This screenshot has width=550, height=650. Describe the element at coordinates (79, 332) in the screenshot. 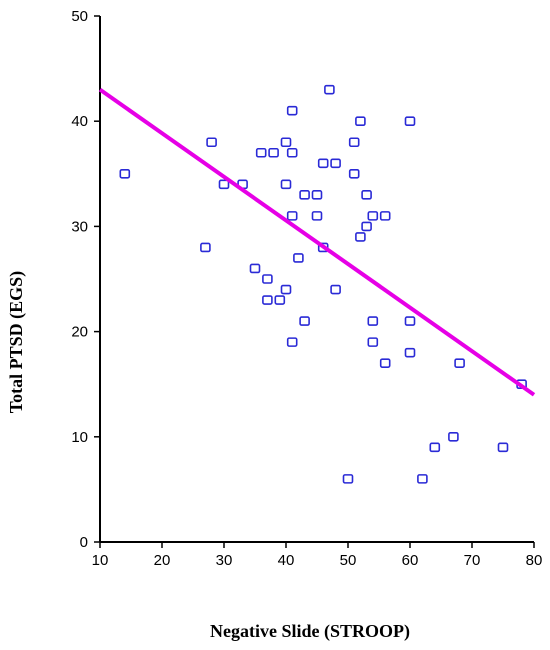

I see `y-tick-label: 20` at that location.